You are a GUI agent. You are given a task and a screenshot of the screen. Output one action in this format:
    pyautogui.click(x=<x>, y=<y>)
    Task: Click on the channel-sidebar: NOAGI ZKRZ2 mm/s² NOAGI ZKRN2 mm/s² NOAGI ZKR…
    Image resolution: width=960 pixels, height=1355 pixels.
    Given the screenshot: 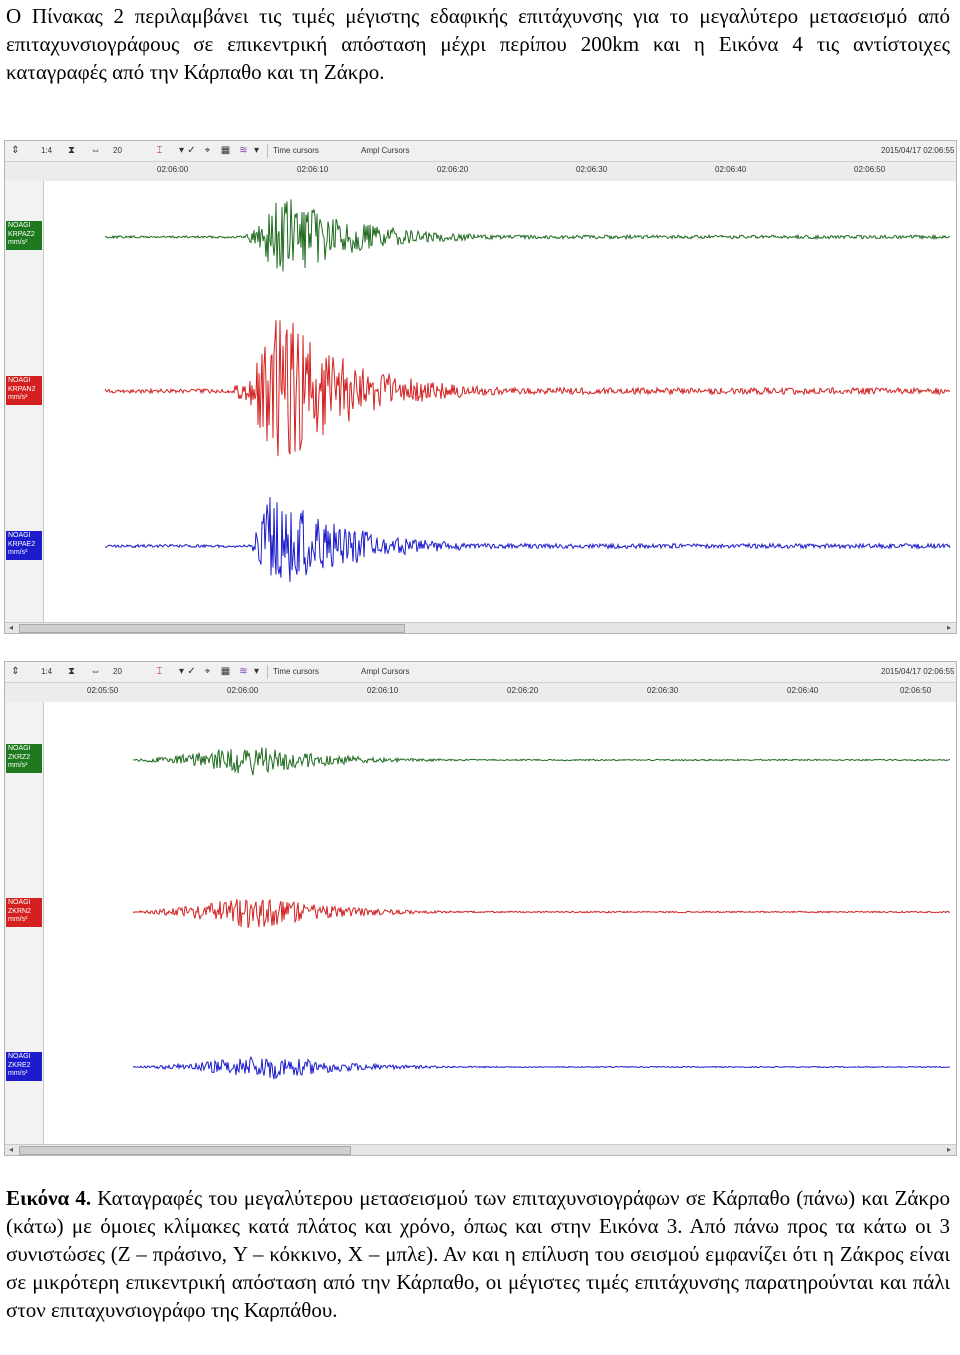 What is the action you would take?
    pyautogui.click(x=24, y=923)
    